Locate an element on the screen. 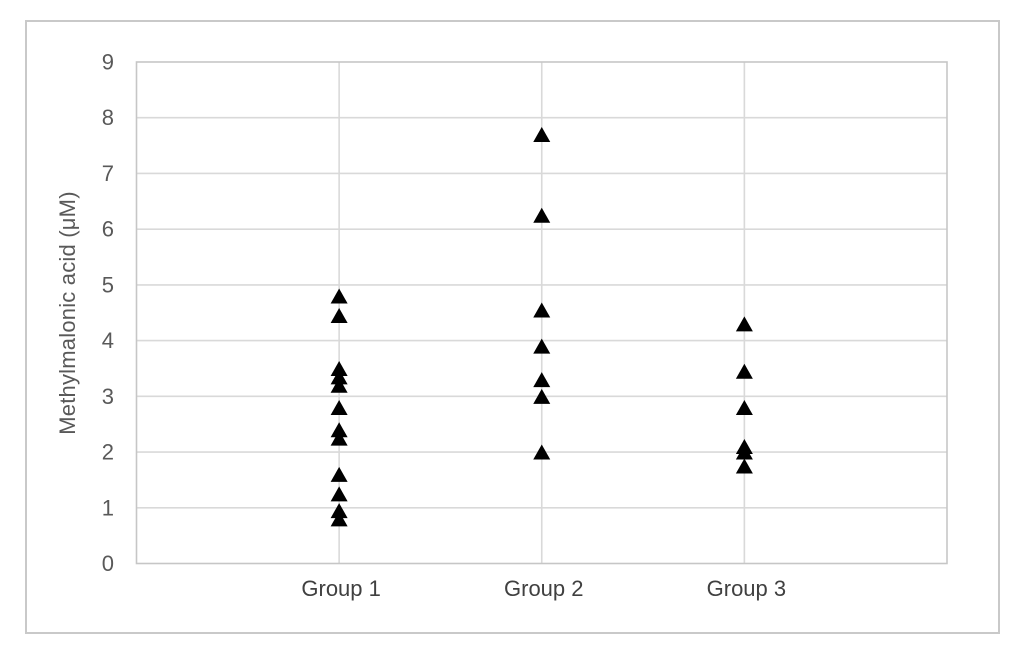  y-tick-label: 4 is located at coordinates (108, 340).